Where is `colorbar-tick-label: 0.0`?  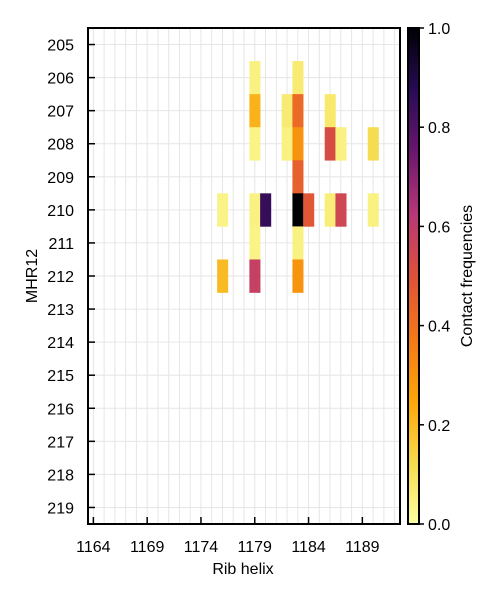 colorbar-tick-label: 0.0 is located at coordinates (439, 525).